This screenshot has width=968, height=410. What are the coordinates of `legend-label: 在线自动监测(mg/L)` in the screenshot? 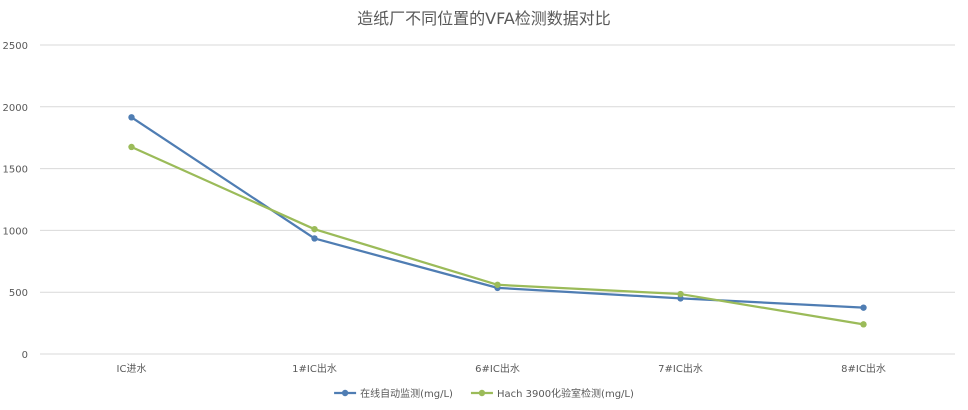 It's located at (406, 393).